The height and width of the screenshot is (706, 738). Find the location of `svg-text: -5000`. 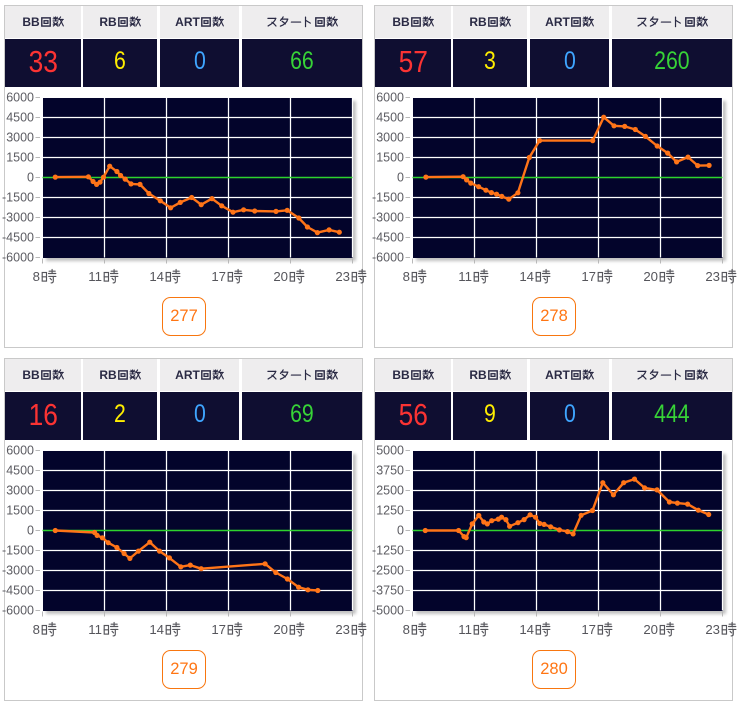

svg-text: -5000 is located at coordinates (388, 611).